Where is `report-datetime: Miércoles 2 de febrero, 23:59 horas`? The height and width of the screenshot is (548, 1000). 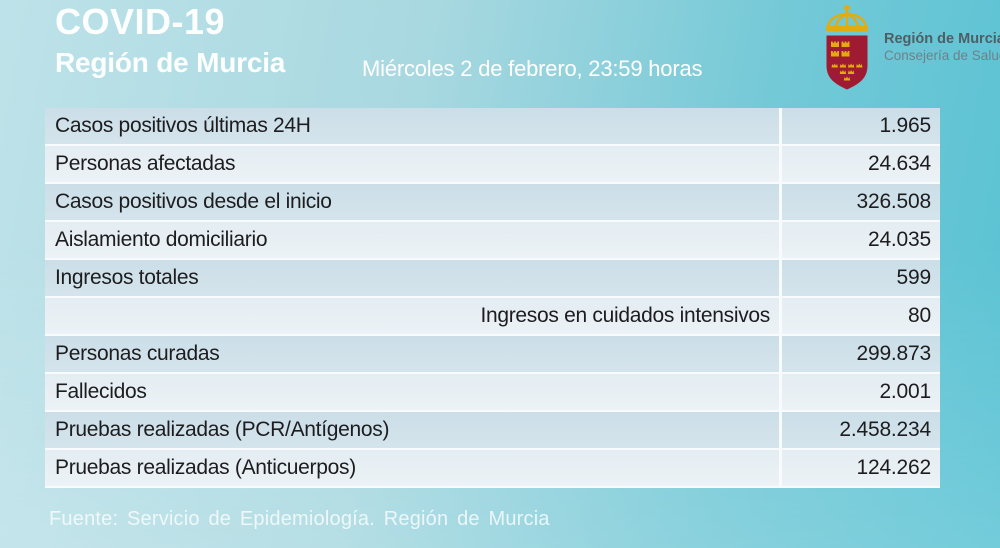
report-datetime: Miércoles 2 de febrero, 23:59 horas is located at coordinates (532, 68).